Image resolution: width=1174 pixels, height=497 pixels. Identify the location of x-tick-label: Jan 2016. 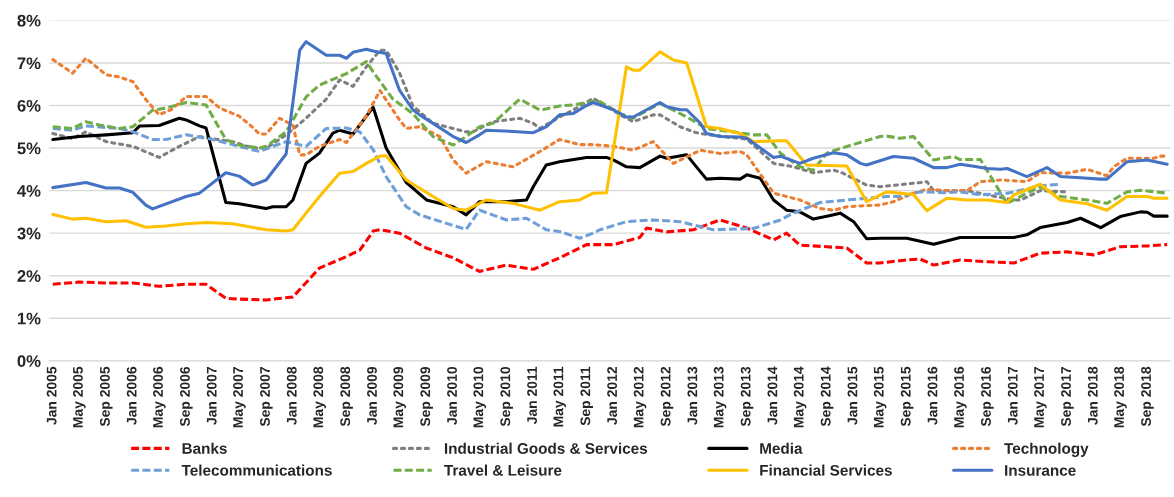
(932, 395).